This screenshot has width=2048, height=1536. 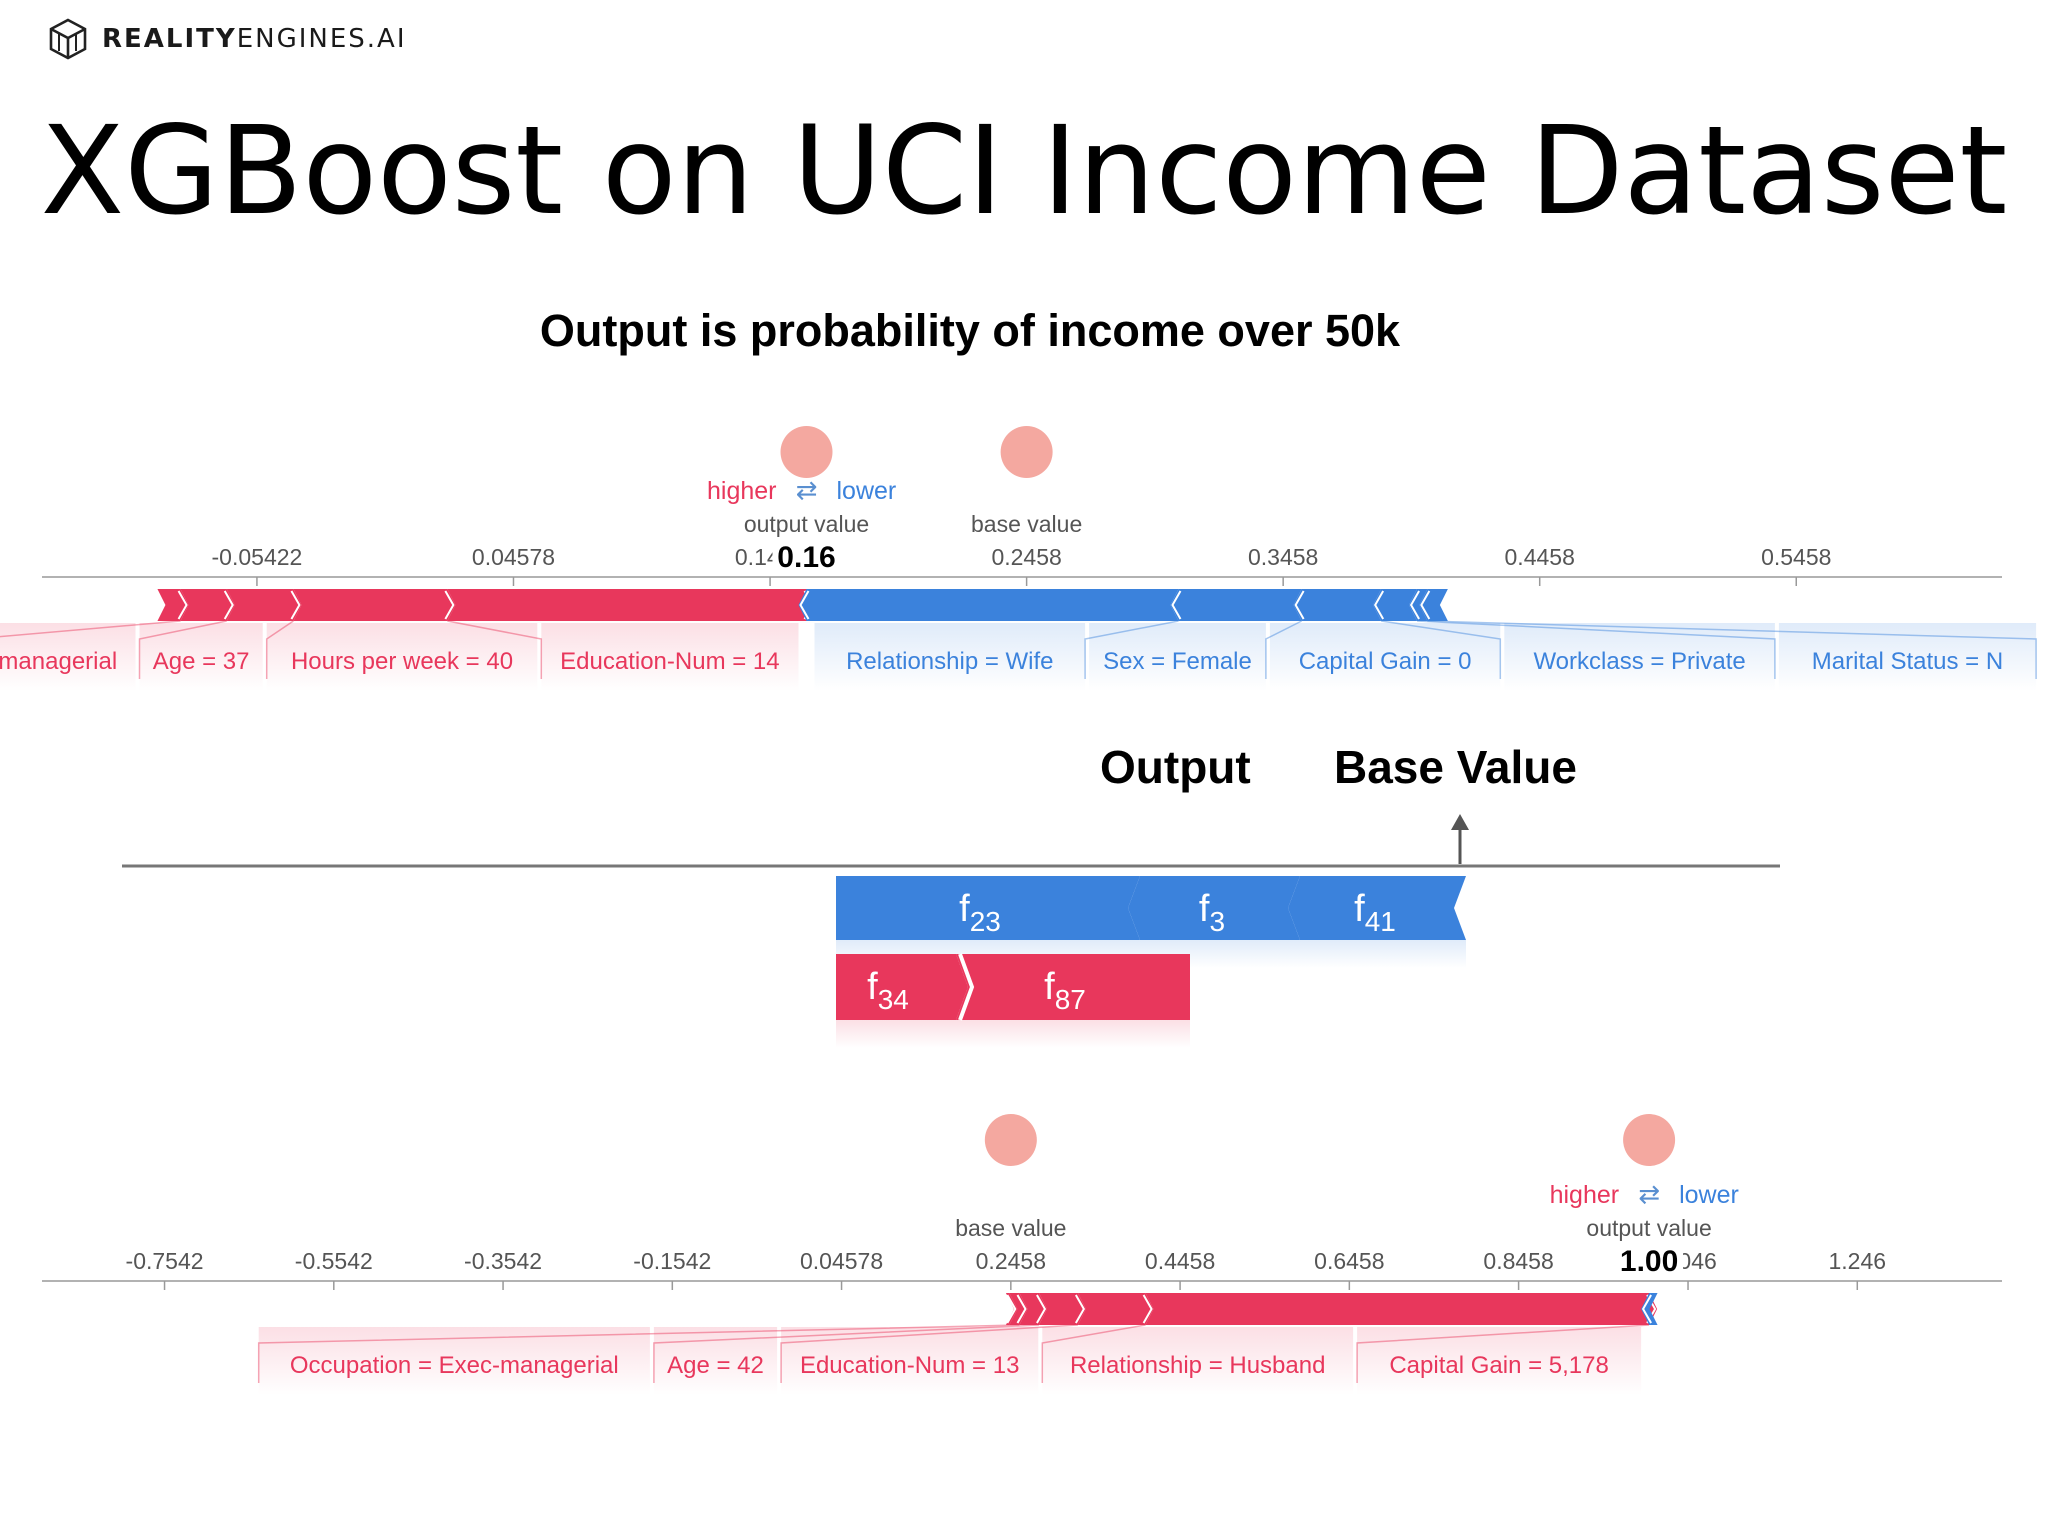 What do you see at coordinates (1198, 1365) in the screenshot?
I see `feature-label: Relationship = Husband` at bounding box center [1198, 1365].